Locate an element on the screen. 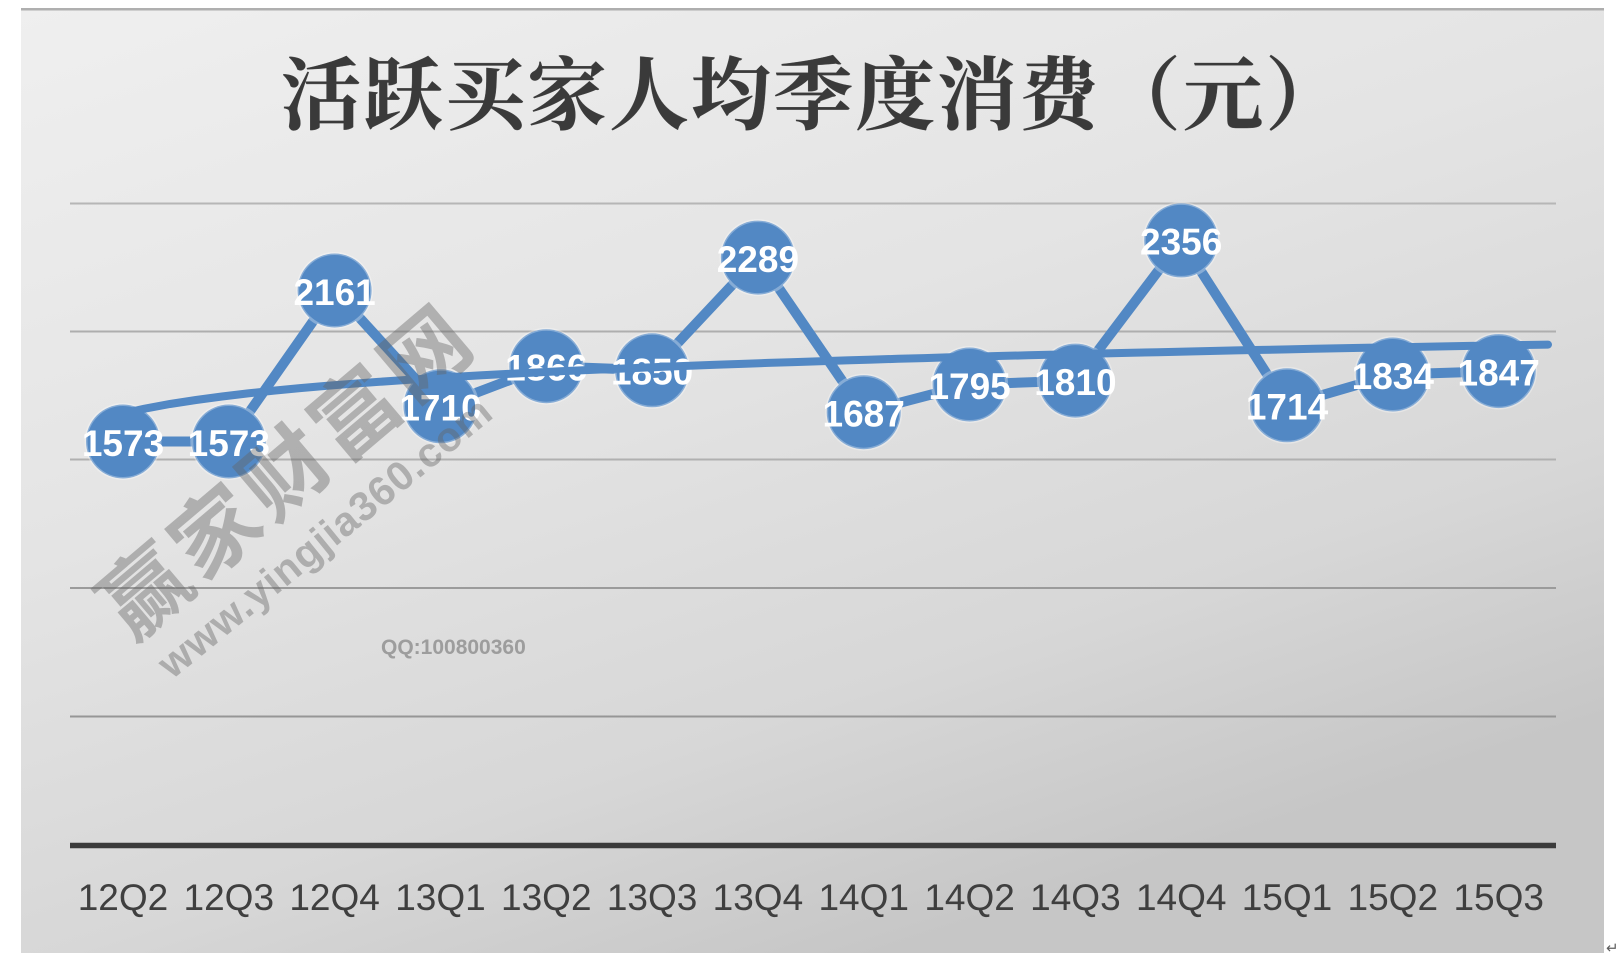  svg-text: 1714 is located at coordinates (1287, 407).